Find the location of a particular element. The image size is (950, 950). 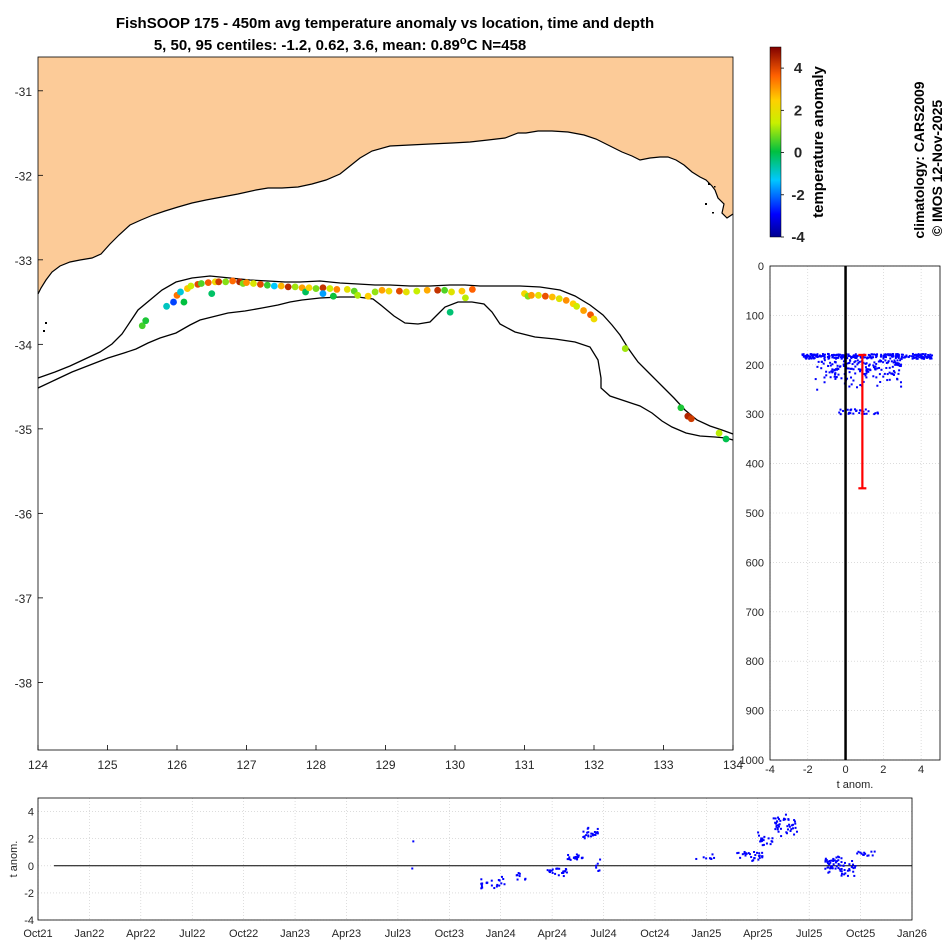

colorbar: 4 2 0 -2 -4 temperature anomaly is located at coordinates (798, 146).